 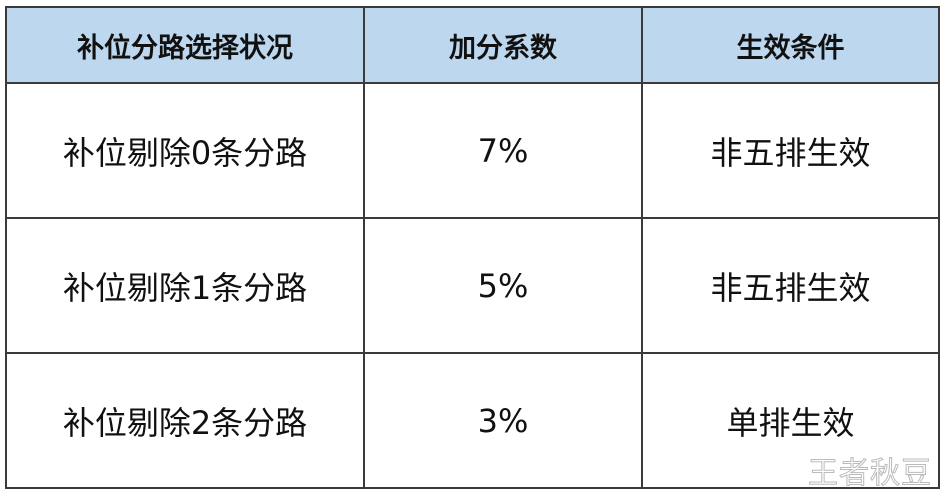 What do you see at coordinates (185, 420) in the screenshot?
I see `cell-status: 补位剔除2条分路` at bounding box center [185, 420].